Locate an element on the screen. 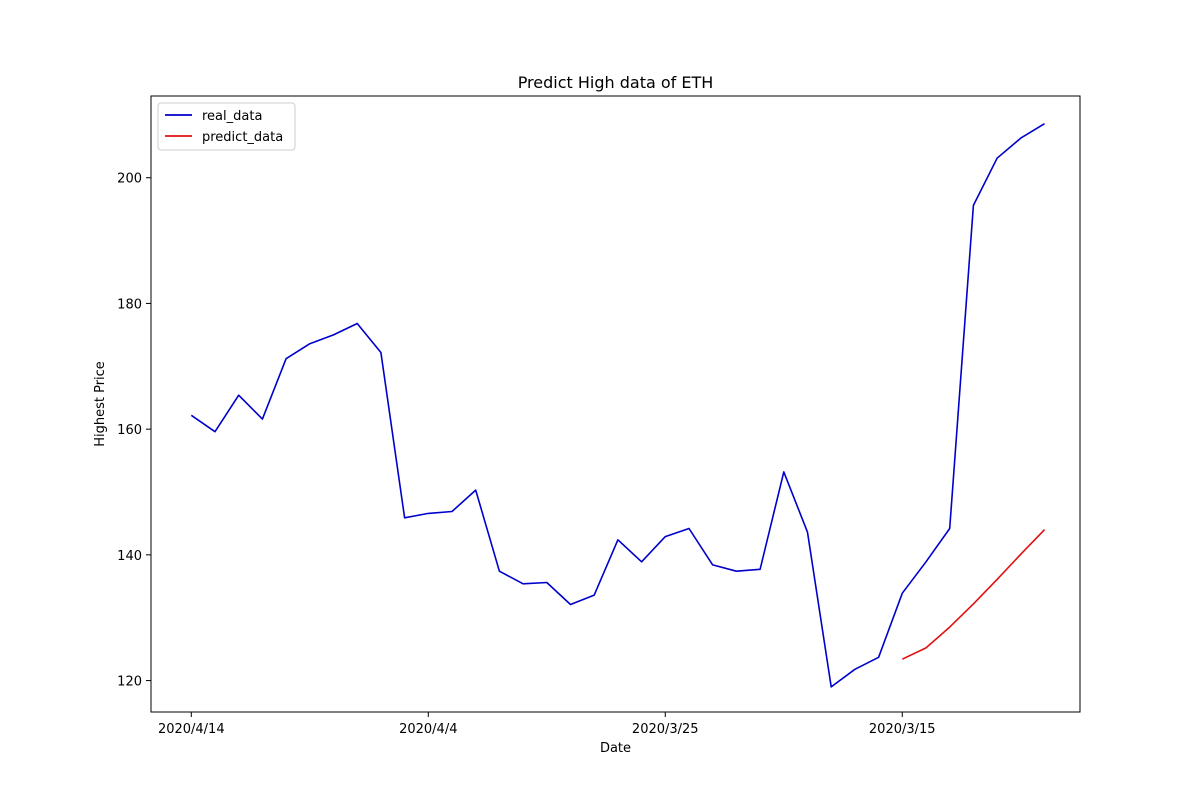 The image size is (1200, 800). y-tick-label: 120 is located at coordinates (129, 682).